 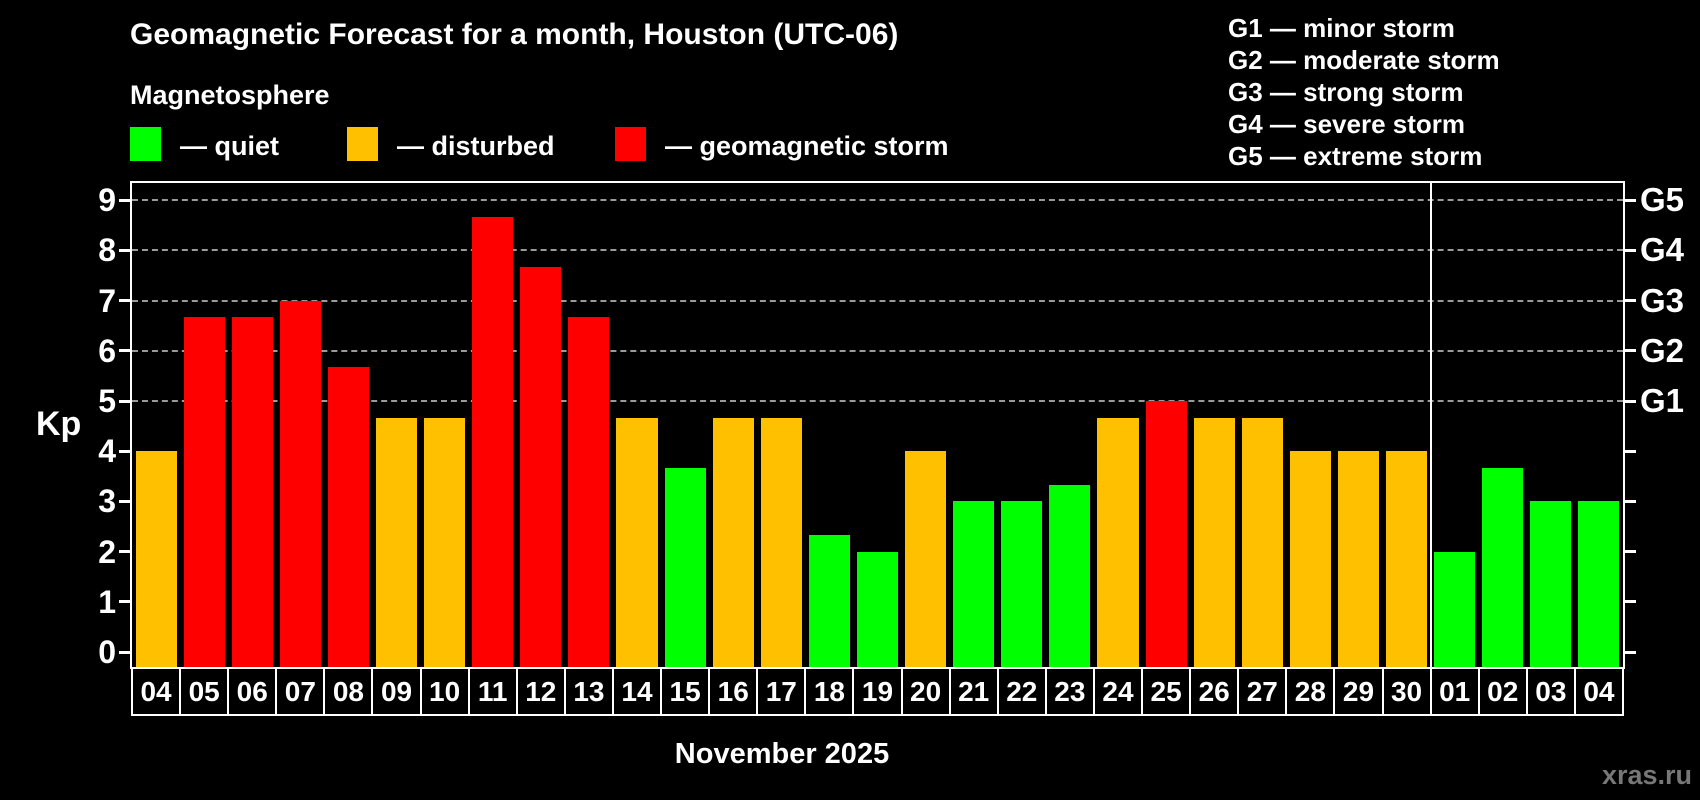 What do you see at coordinates (476, 146) in the screenshot?
I see `disturbed-legend-label: — disturbed` at bounding box center [476, 146].